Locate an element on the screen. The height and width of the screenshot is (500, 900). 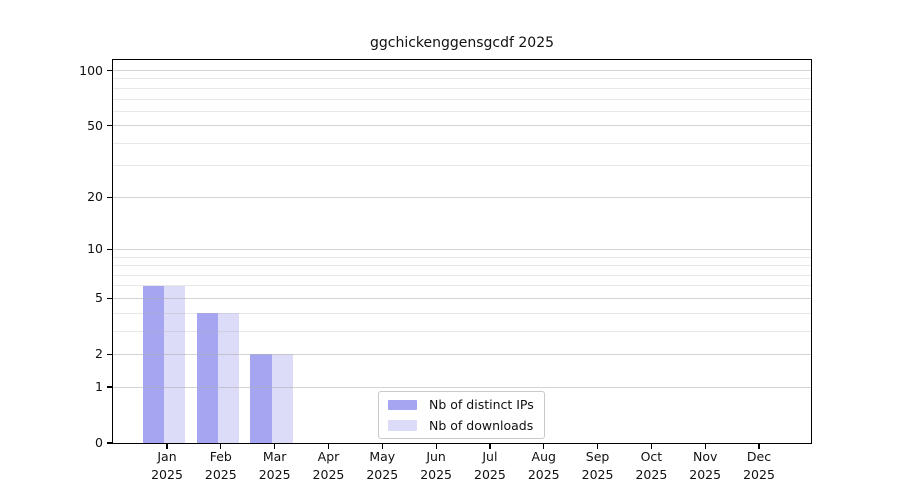
x-tick-label: Jul 2025 is located at coordinates (490, 466).